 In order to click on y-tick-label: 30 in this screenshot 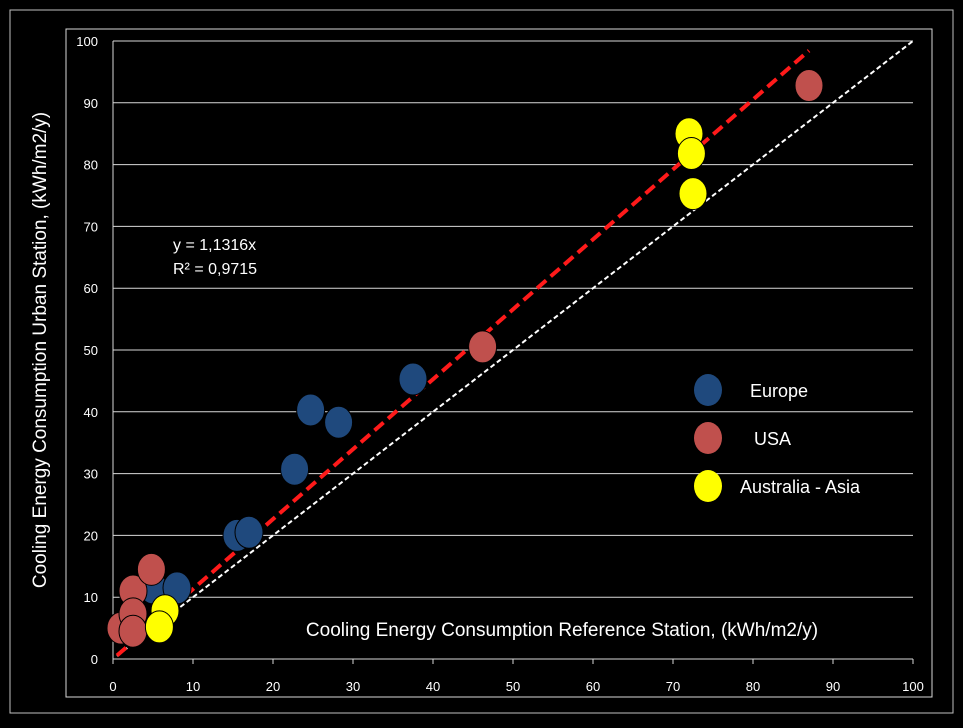, I will do `click(91, 474)`.